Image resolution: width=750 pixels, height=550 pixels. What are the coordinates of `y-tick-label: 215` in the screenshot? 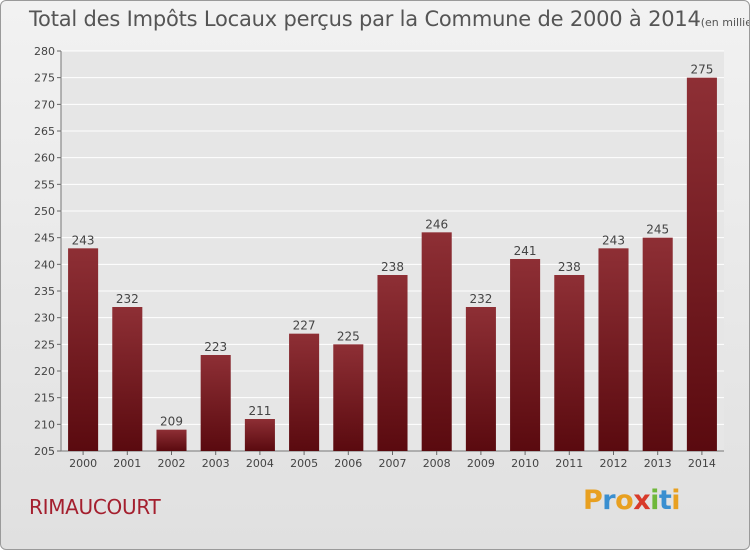 It's located at (44, 398).